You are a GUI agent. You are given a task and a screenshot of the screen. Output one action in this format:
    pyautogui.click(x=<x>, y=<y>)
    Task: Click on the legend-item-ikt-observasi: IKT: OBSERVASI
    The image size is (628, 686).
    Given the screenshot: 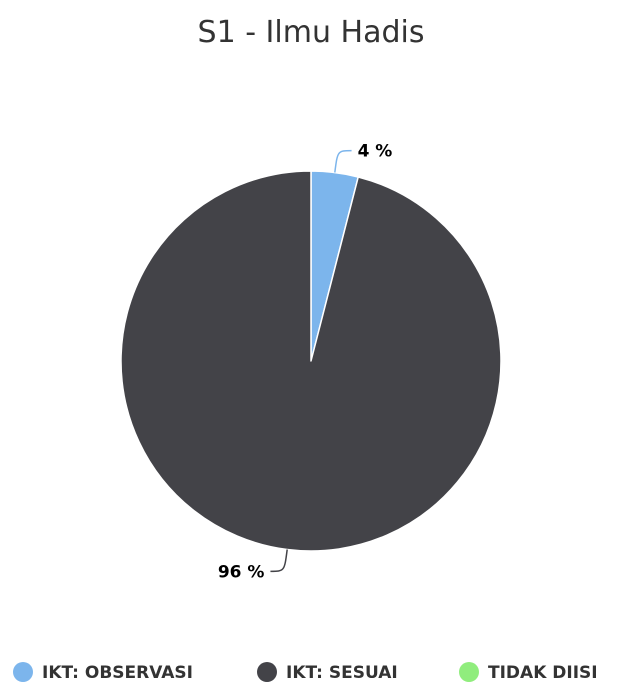 What is the action you would take?
    pyautogui.click(x=103, y=672)
    